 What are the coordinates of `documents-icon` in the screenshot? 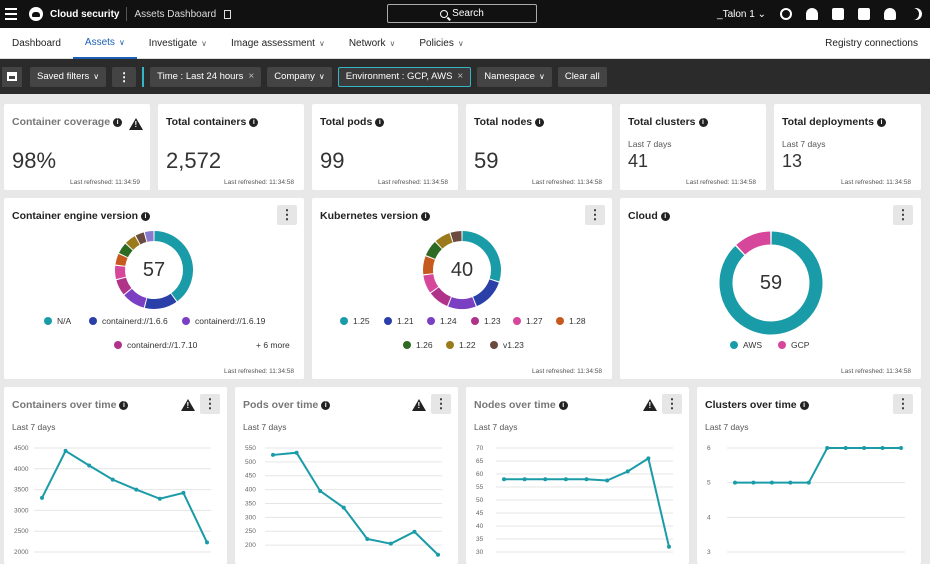 It's located at (838, 14).